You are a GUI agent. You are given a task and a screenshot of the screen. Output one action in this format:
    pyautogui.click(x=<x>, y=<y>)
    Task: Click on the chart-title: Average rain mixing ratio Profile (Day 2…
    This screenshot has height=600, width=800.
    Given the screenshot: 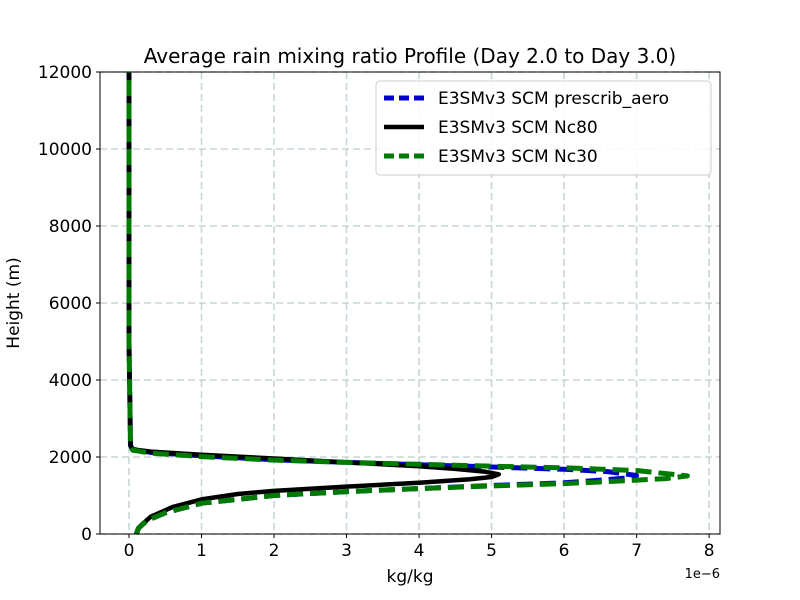 What is the action you would take?
    pyautogui.click(x=410, y=56)
    